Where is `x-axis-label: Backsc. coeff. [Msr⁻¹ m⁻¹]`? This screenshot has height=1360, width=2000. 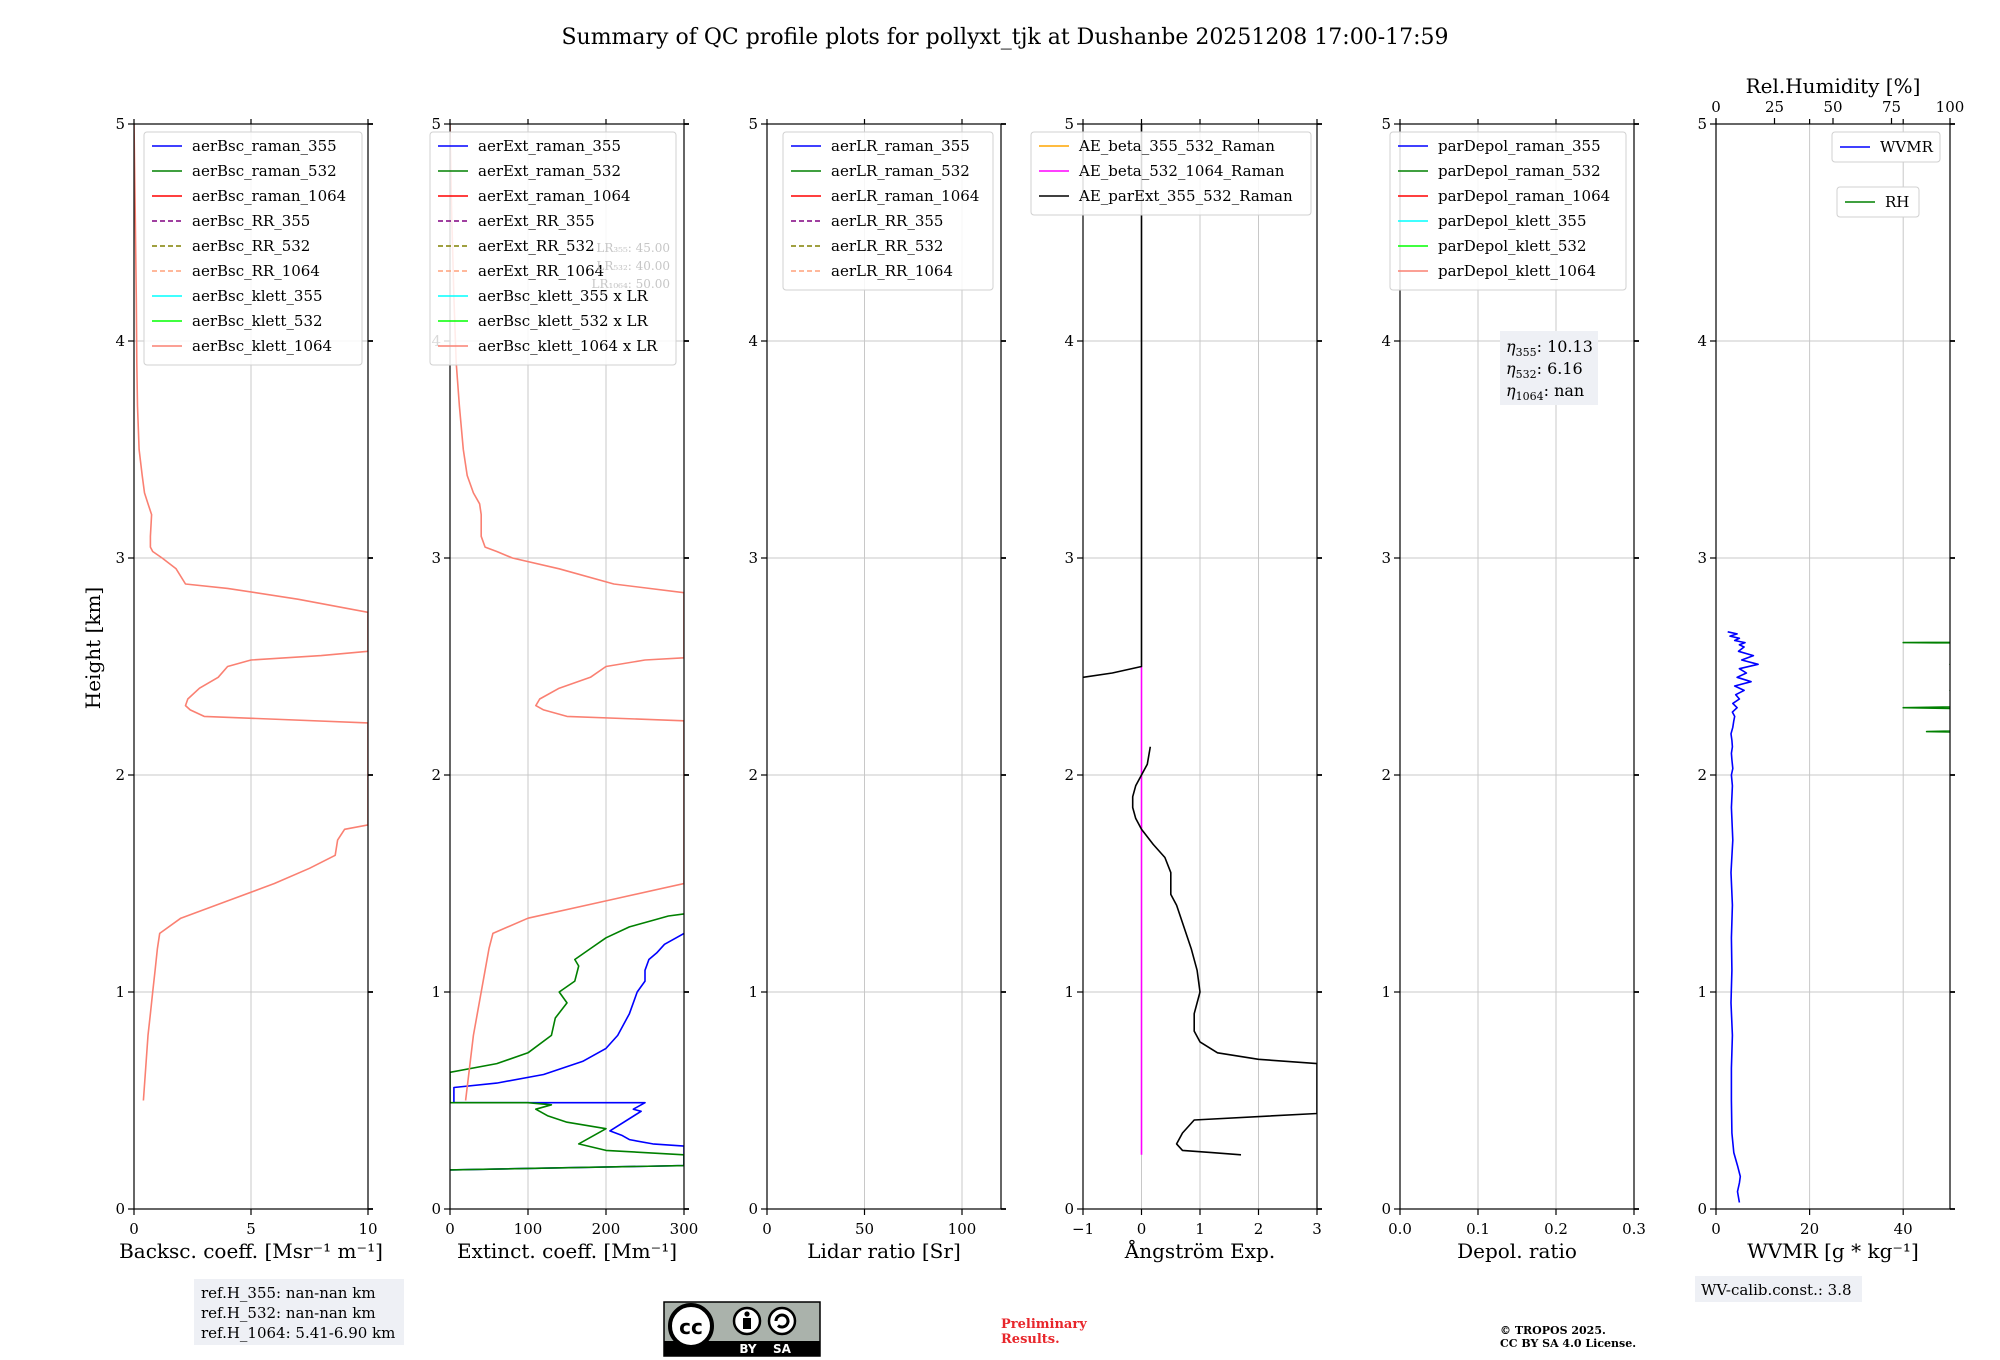
x-axis-label: Backsc. coeff. [Msr⁻¹ m⁻¹] is located at coordinates (251, 1251).